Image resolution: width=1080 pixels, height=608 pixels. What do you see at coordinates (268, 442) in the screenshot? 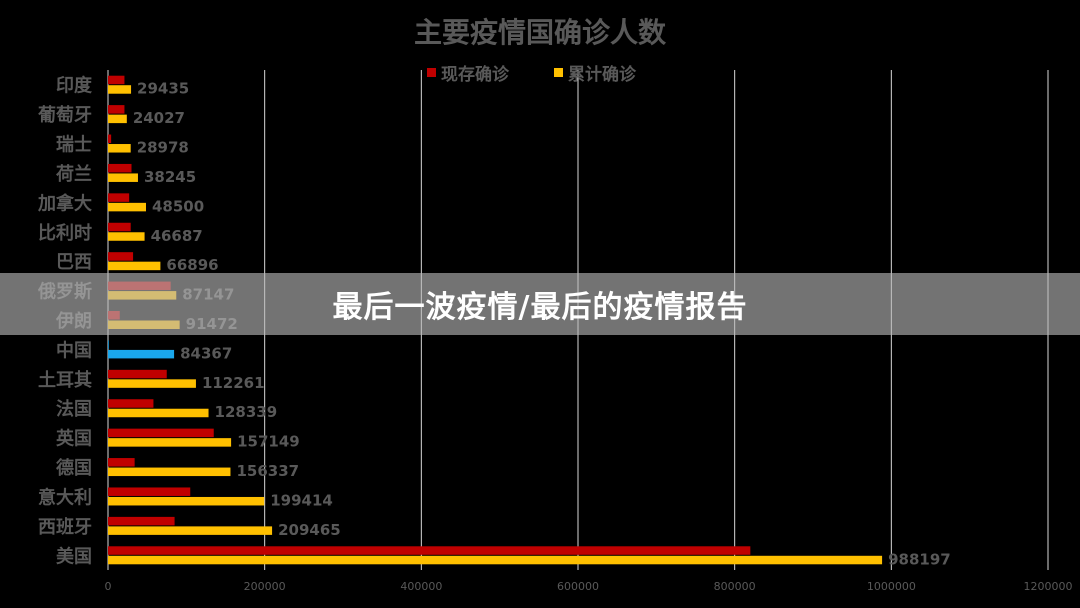
I see `data-label: 157149` at bounding box center [268, 442].